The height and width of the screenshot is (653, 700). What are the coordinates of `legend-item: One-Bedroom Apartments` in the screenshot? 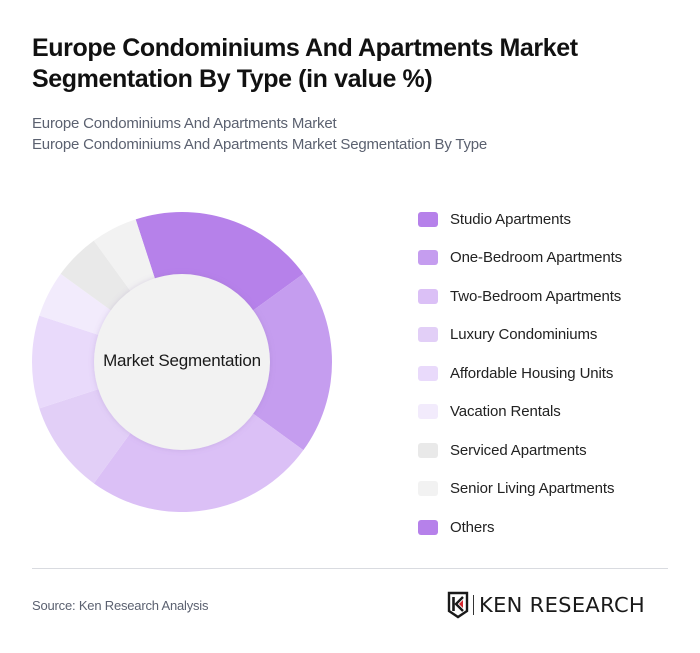 It's located at (520, 258).